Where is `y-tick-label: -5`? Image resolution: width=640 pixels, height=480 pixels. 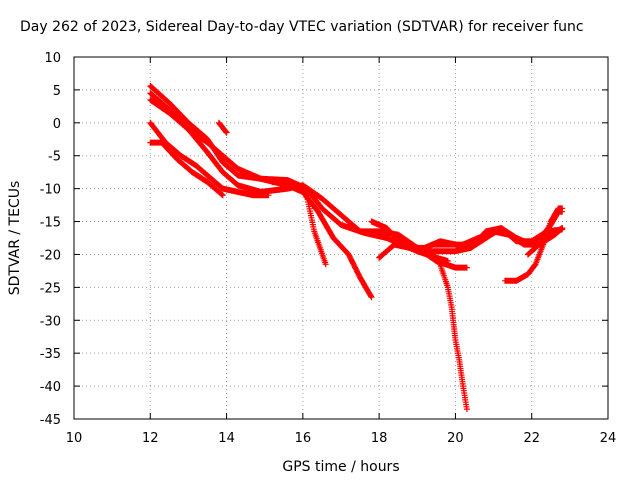
y-tick-label: -5 is located at coordinates (54, 157).